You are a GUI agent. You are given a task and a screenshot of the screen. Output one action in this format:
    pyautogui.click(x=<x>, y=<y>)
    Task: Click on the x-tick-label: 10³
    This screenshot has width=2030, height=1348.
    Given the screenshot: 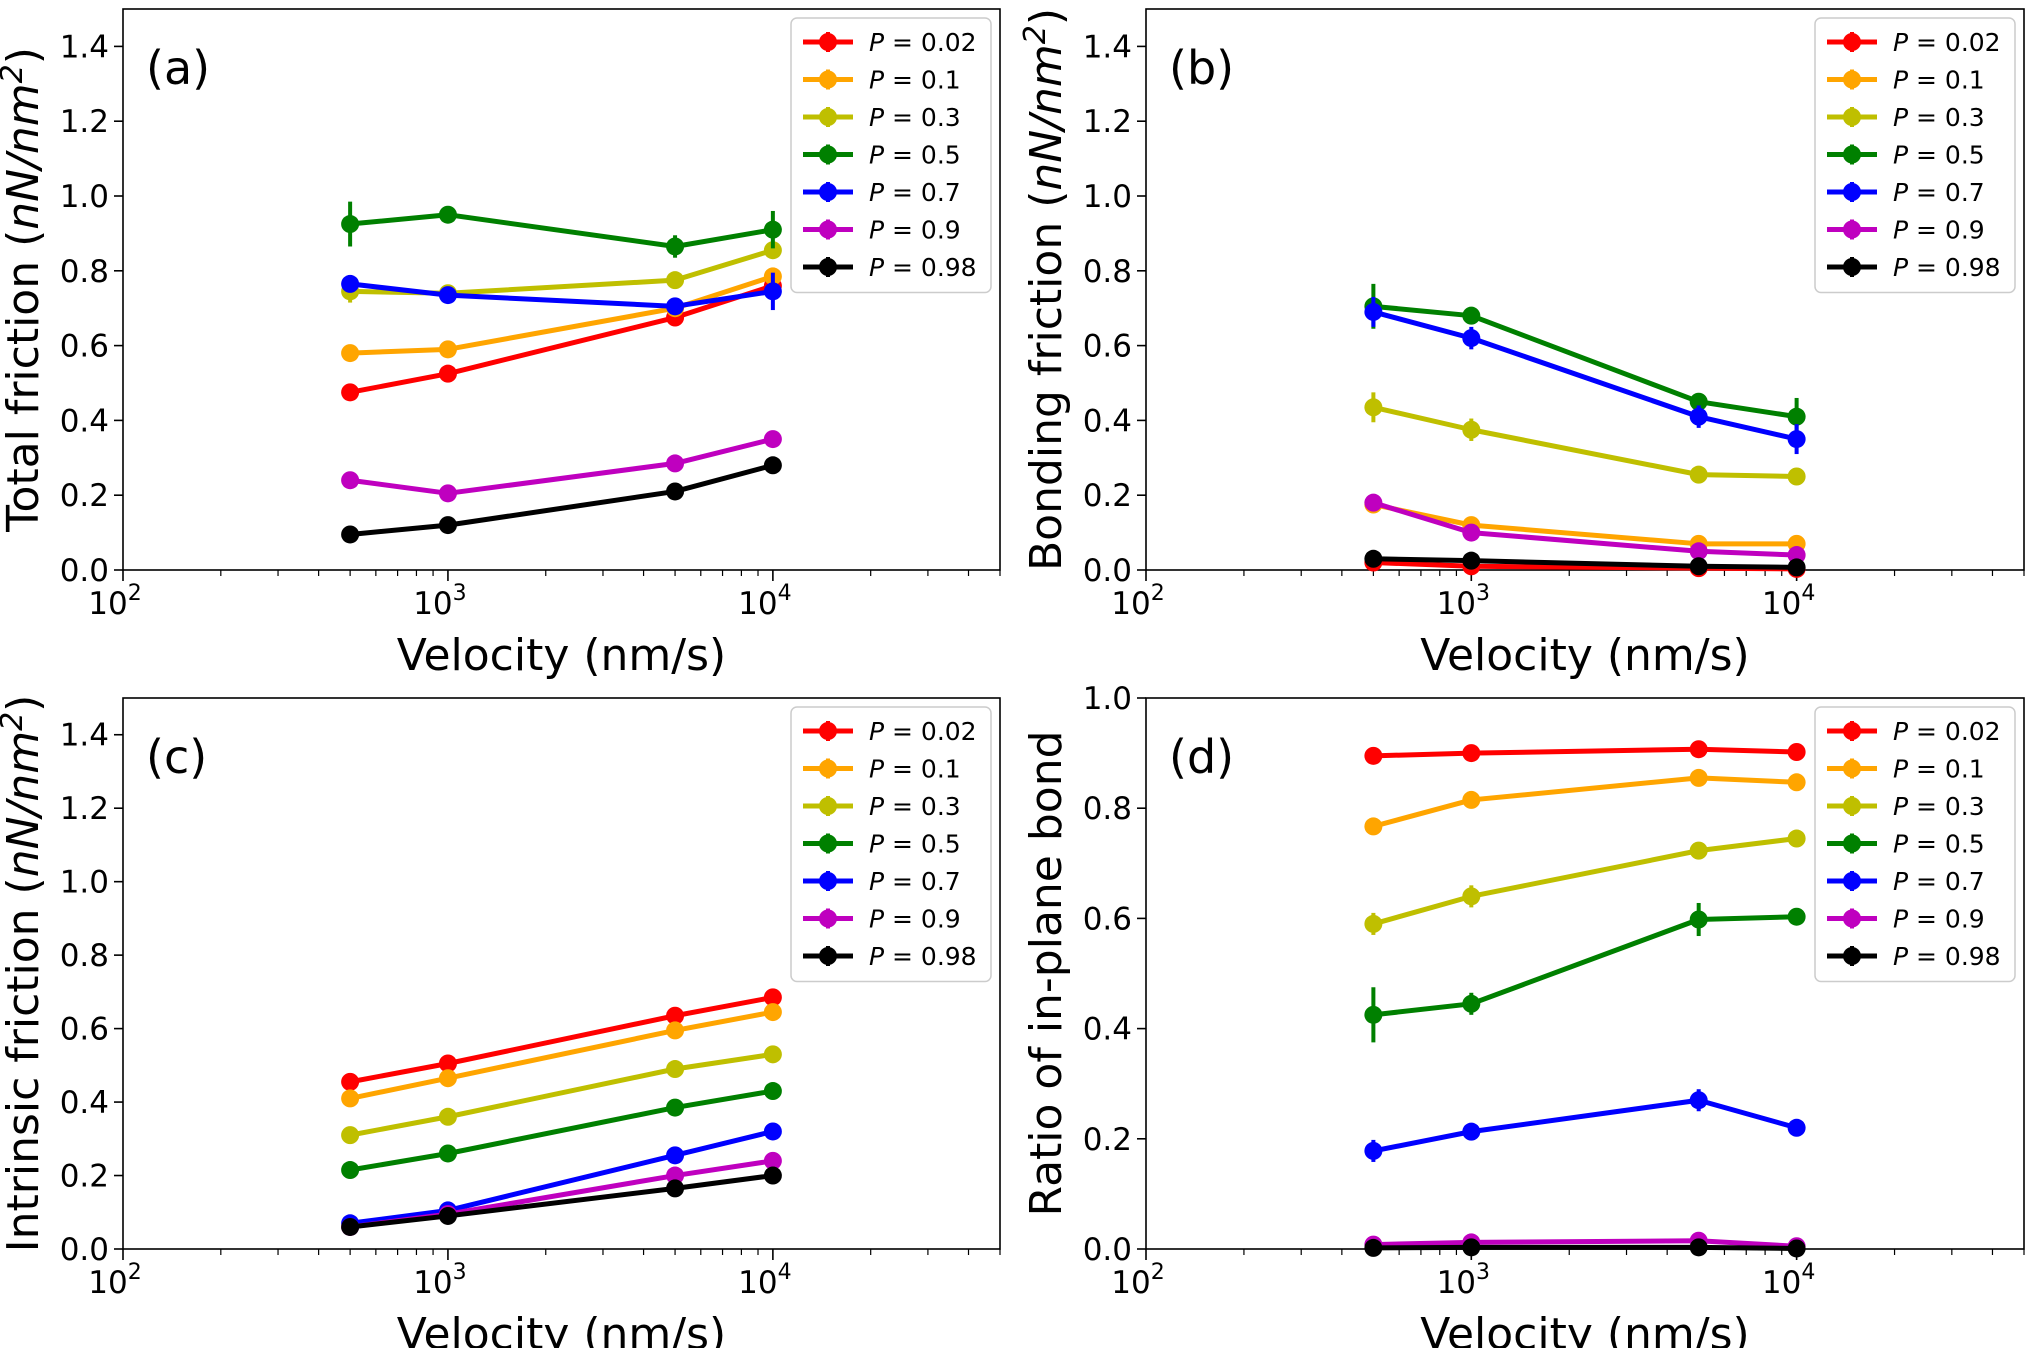 What is the action you would take?
    pyautogui.click(x=439, y=601)
    